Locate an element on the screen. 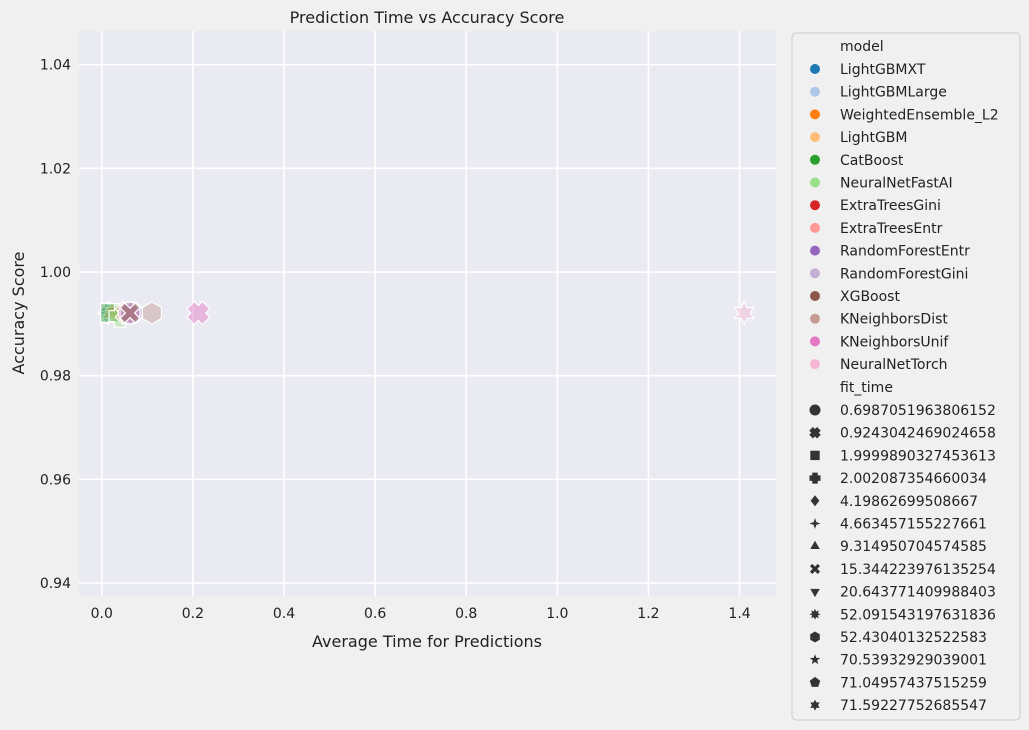  legend-fit-time-label: 20.643771409988403 is located at coordinates (918, 593).